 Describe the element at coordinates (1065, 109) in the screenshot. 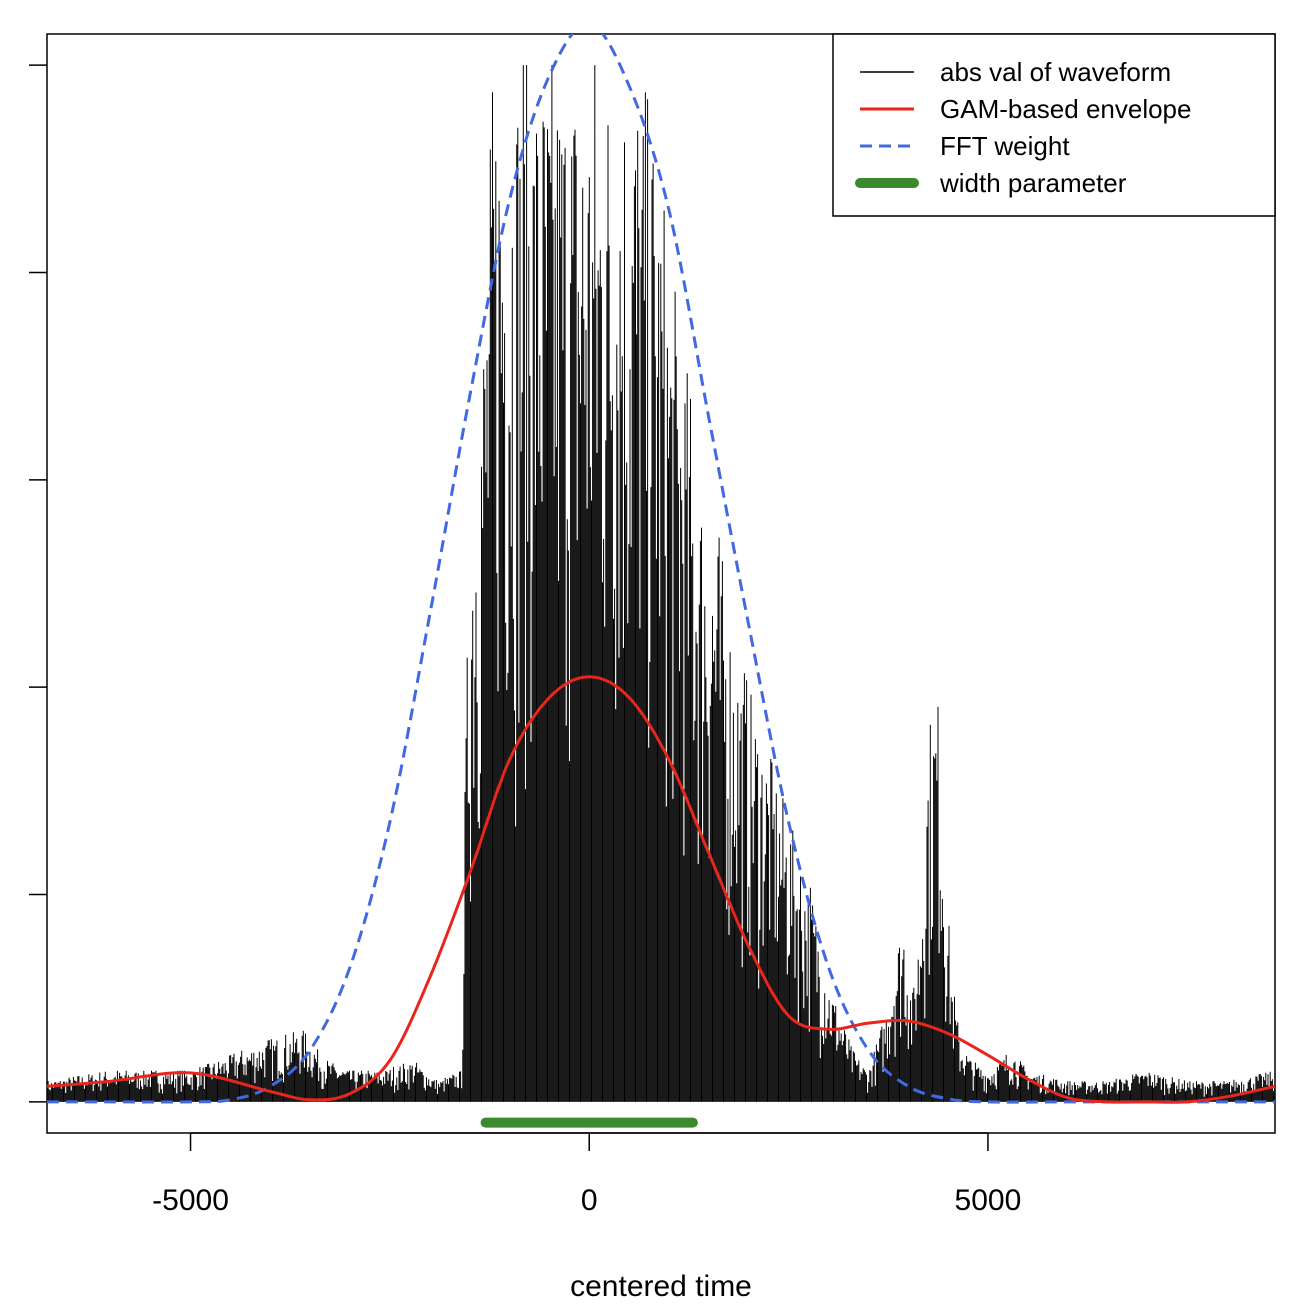

I see `legend-label: GAM-based envelope` at that location.